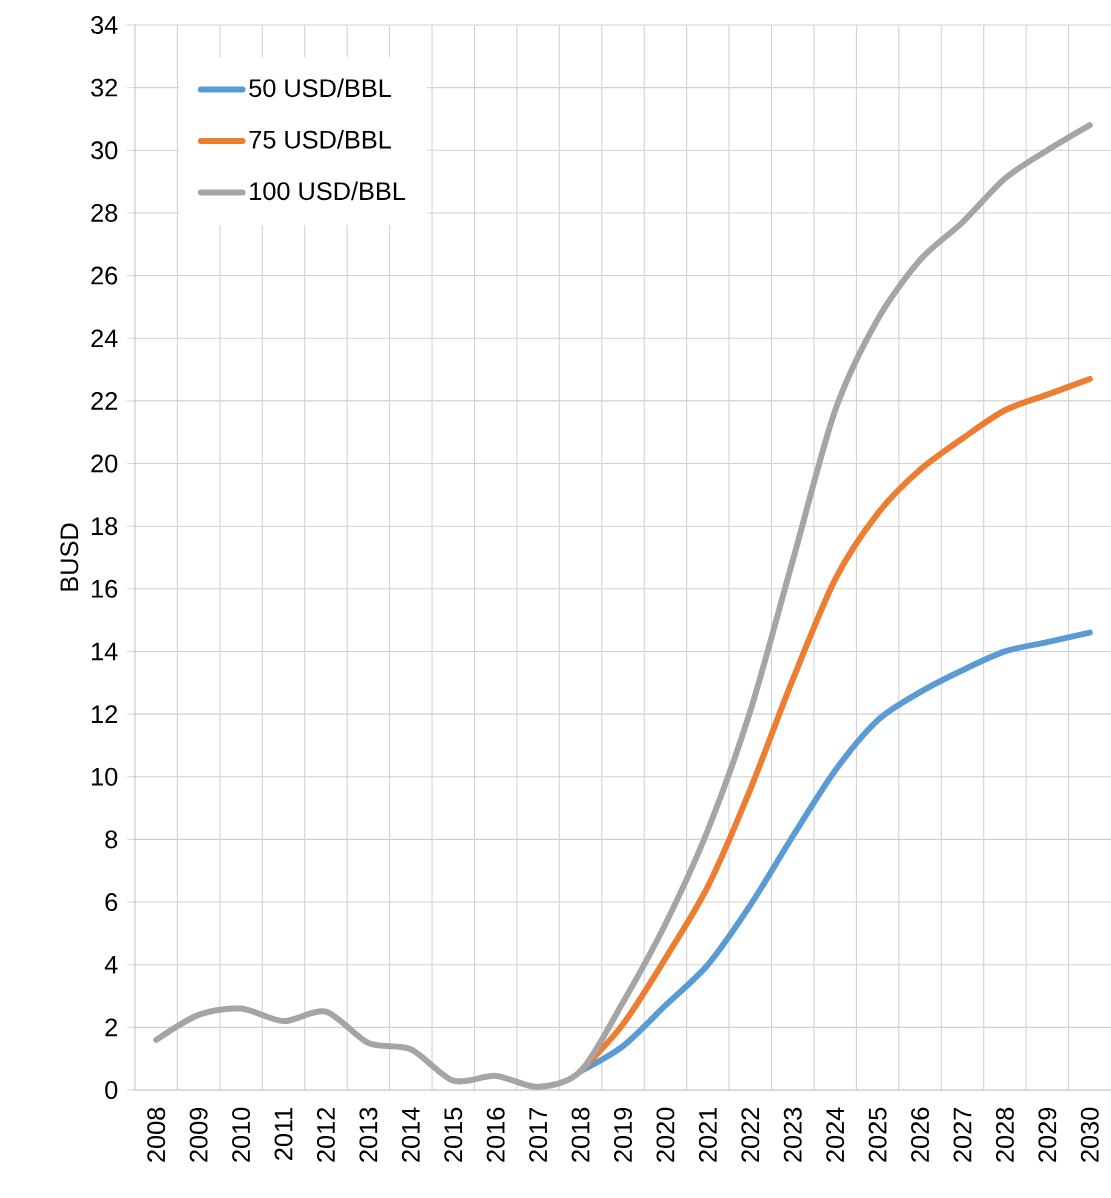 The height and width of the screenshot is (1198, 1111). What do you see at coordinates (105, 776) in the screenshot?
I see `y-tick-label: 10` at bounding box center [105, 776].